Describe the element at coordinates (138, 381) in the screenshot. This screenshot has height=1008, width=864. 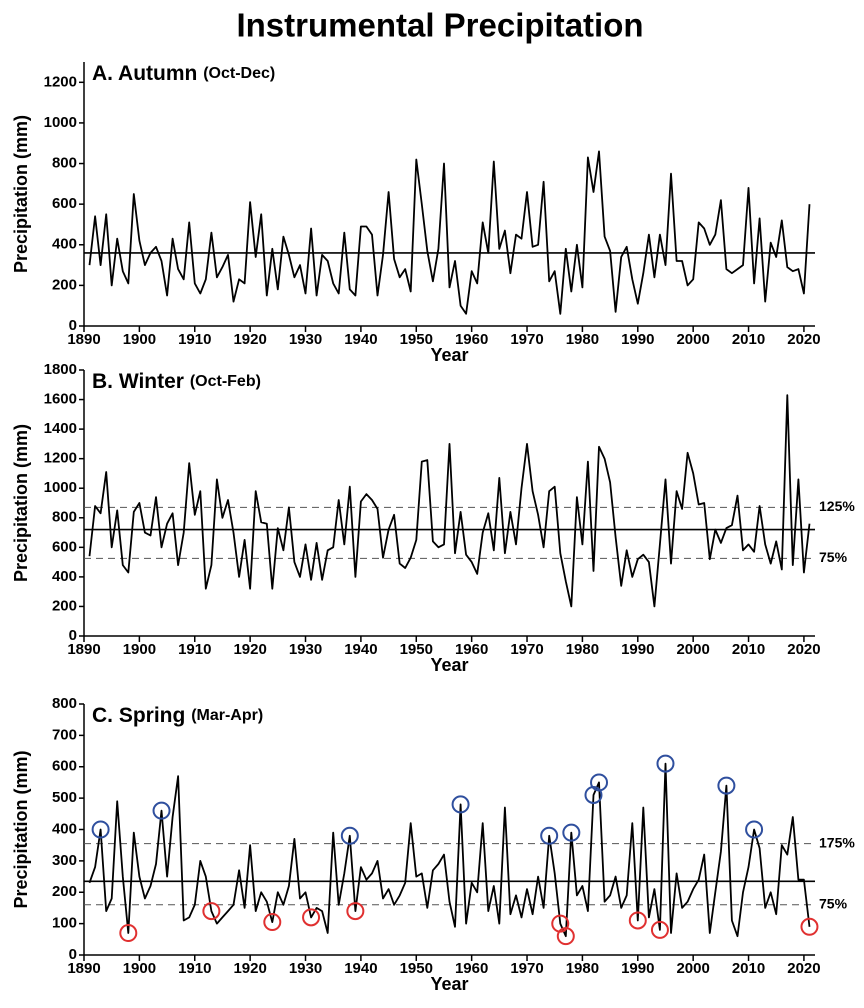
I see `panel-title-main: B. Winter` at that location.